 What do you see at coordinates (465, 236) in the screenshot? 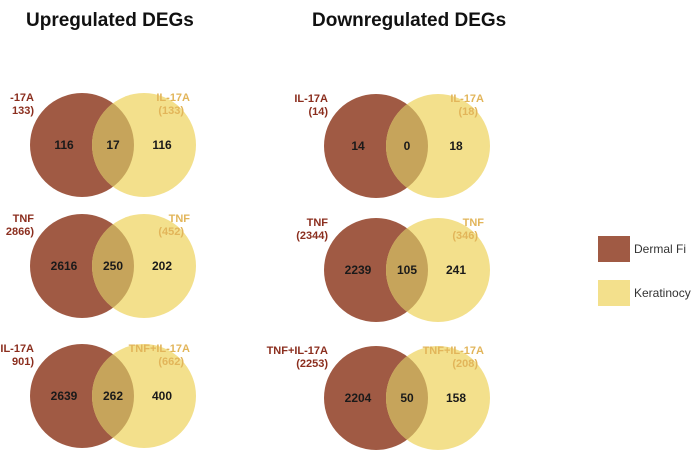
I see `keratinocyte-total-label: (346)` at bounding box center [465, 236].